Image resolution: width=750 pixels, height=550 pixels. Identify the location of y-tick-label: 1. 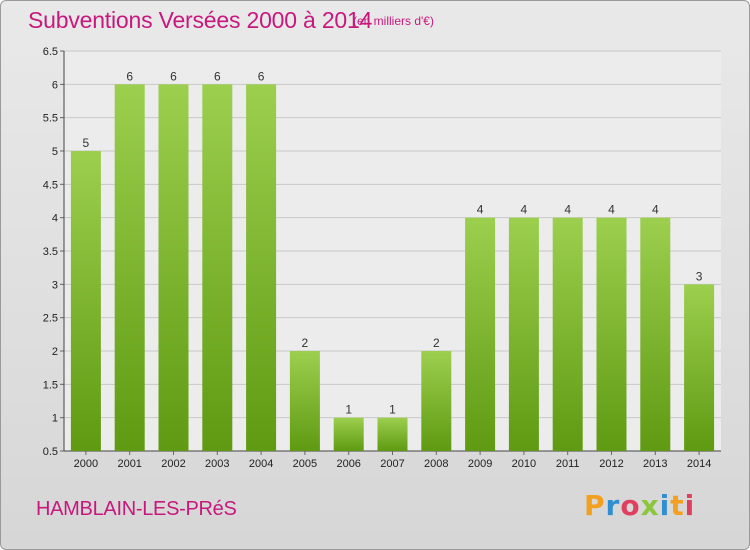
(55, 419).